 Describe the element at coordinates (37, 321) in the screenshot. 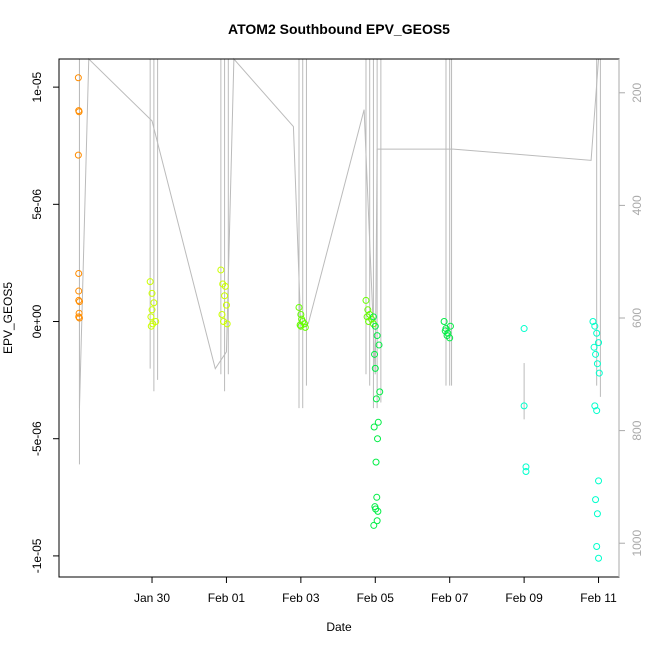

I see `y-tick-label: 0e+00` at that location.